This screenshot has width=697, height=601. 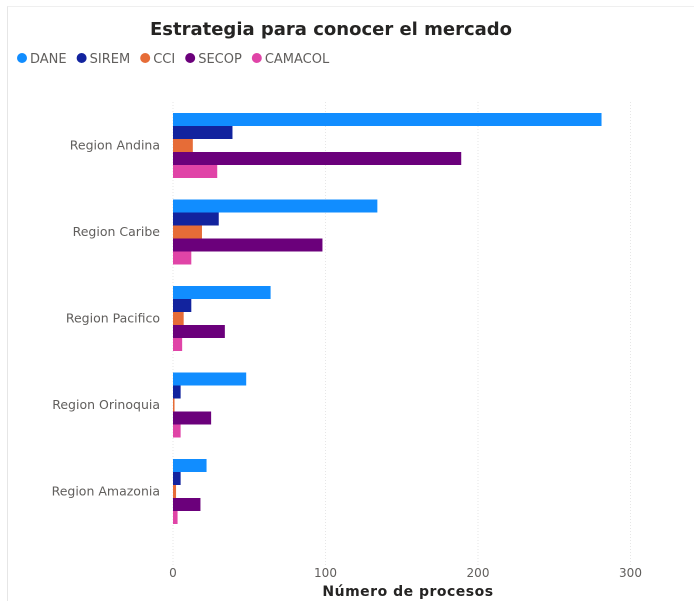 What do you see at coordinates (145, 58) in the screenshot?
I see `legend-marker-cci` at bounding box center [145, 58].